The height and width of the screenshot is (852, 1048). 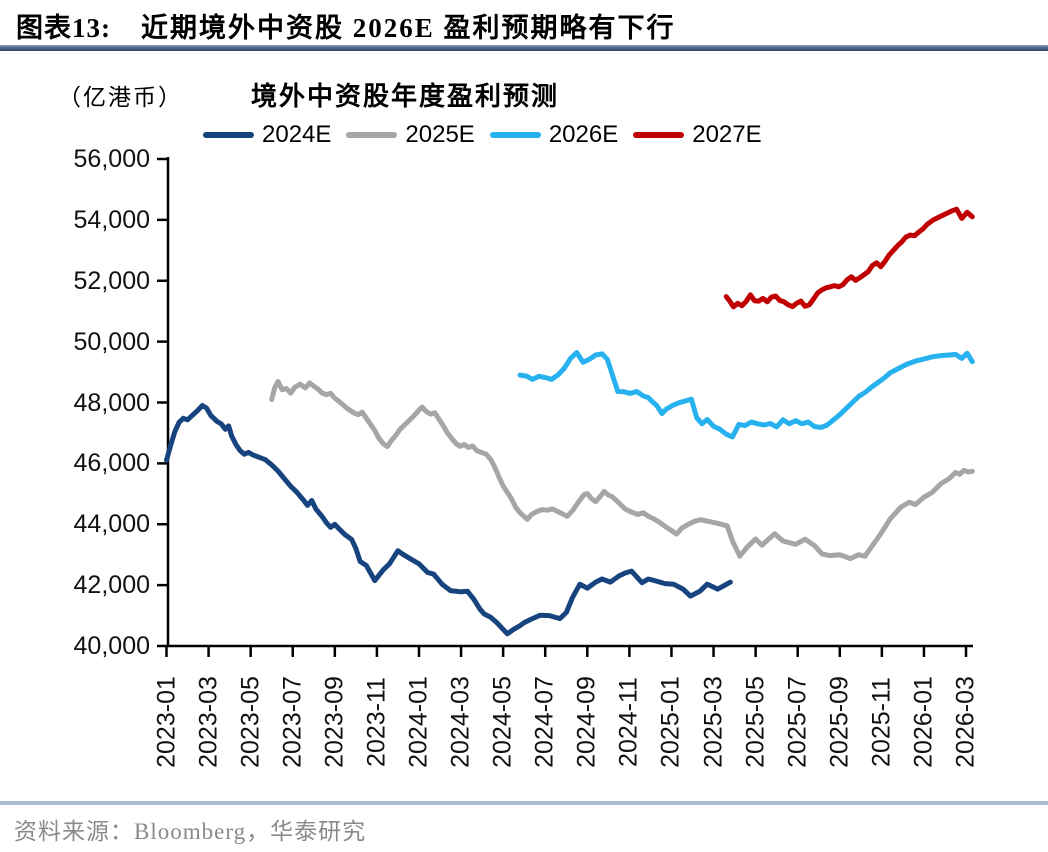 What do you see at coordinates (418, 722) in the screenshot?
I see `x-axis-tick-label: 2024-01` at bounding box center [418, 722].